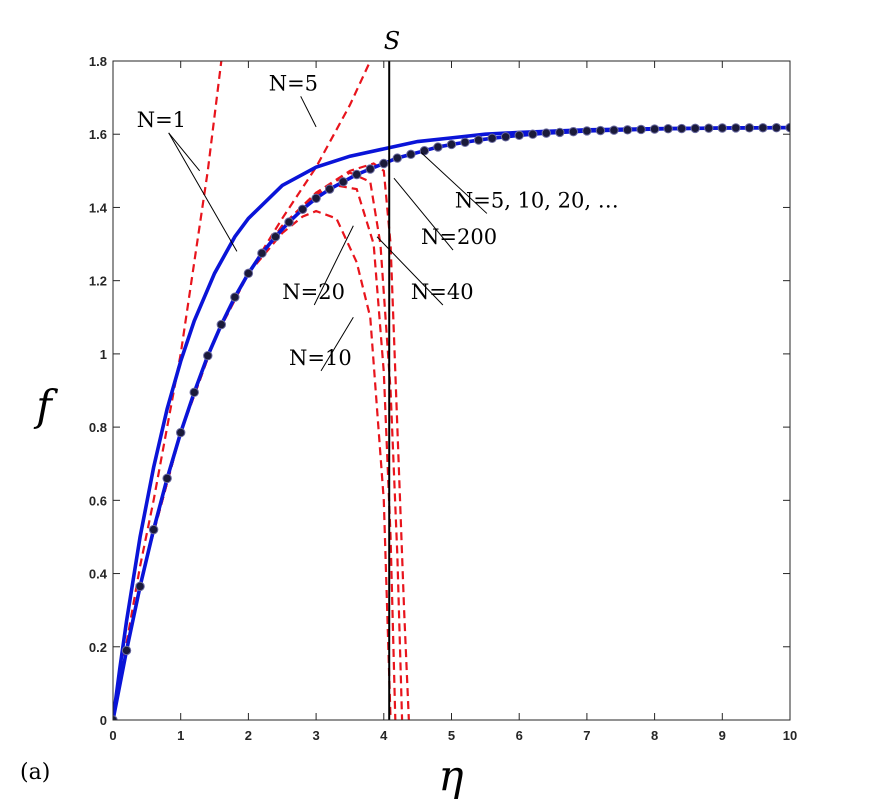 This screenshot has width=872, height=811. Describe the element at coordinates (248, 735) in the screenshot. I see `x-tick-label: 2` at that location.